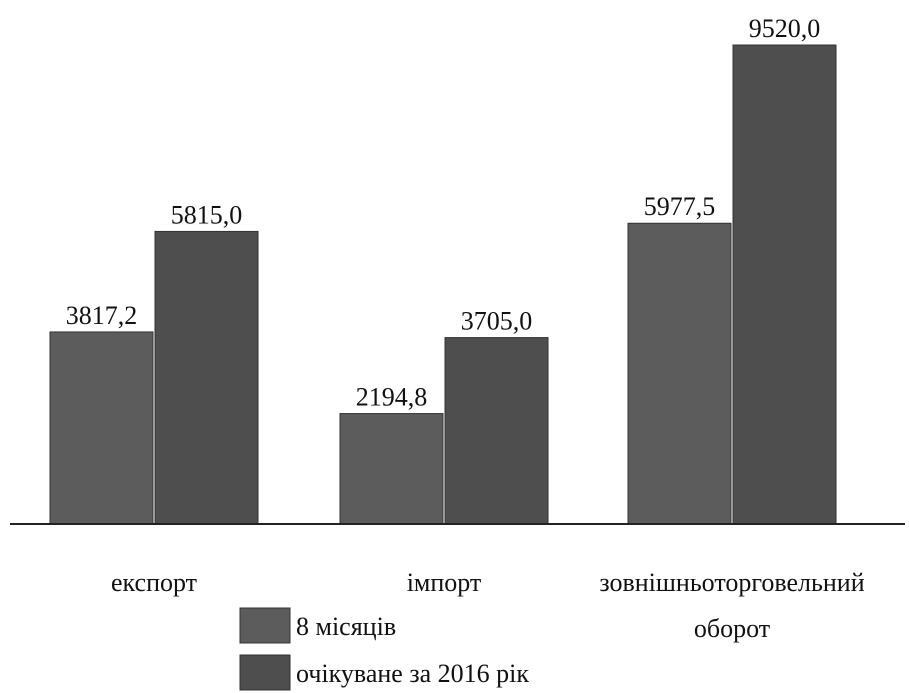  I want to click on x-tick-label: імпорт, so click(444, 582).